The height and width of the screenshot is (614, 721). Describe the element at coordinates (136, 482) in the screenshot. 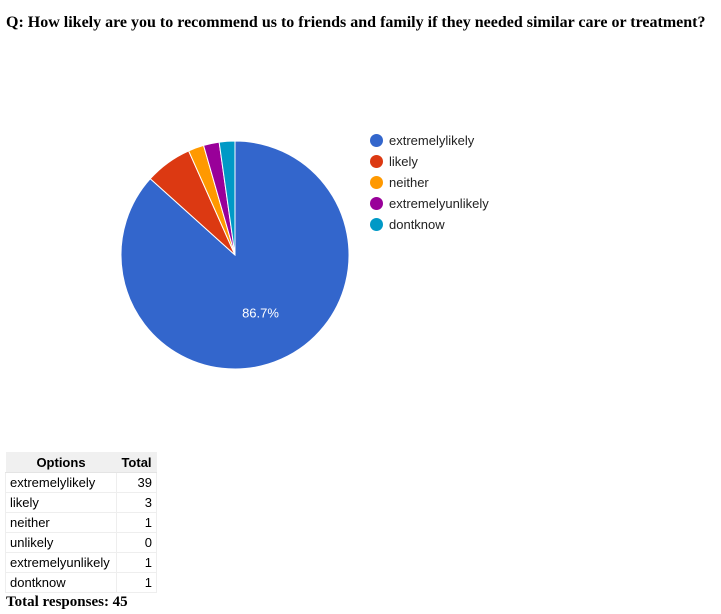

I see `total-cell: 39` at that location.